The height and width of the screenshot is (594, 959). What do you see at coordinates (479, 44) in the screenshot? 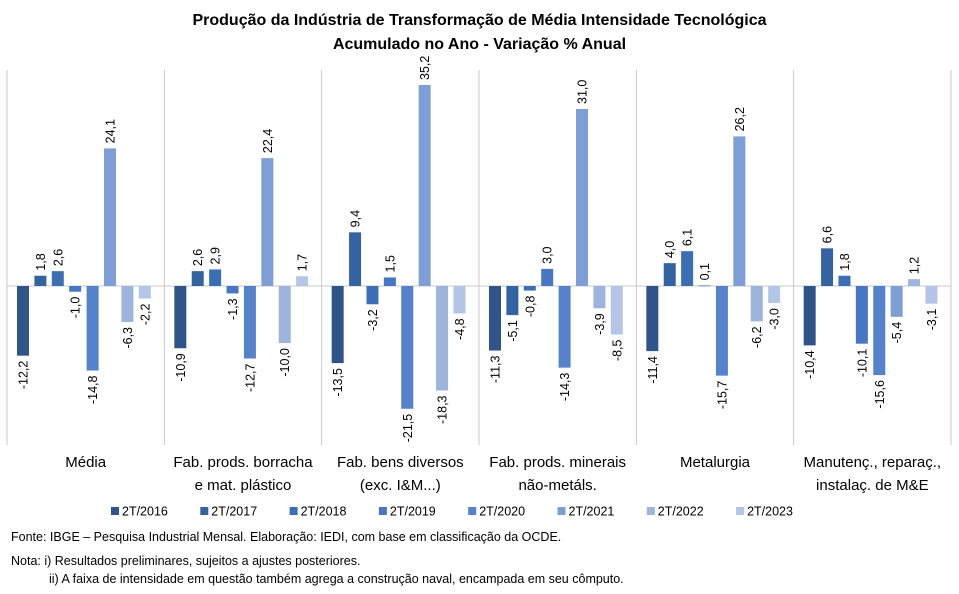
I see `chart-subtitle: Acumulado no Ano - Variação % Anual` at bounding box center [479, 44].